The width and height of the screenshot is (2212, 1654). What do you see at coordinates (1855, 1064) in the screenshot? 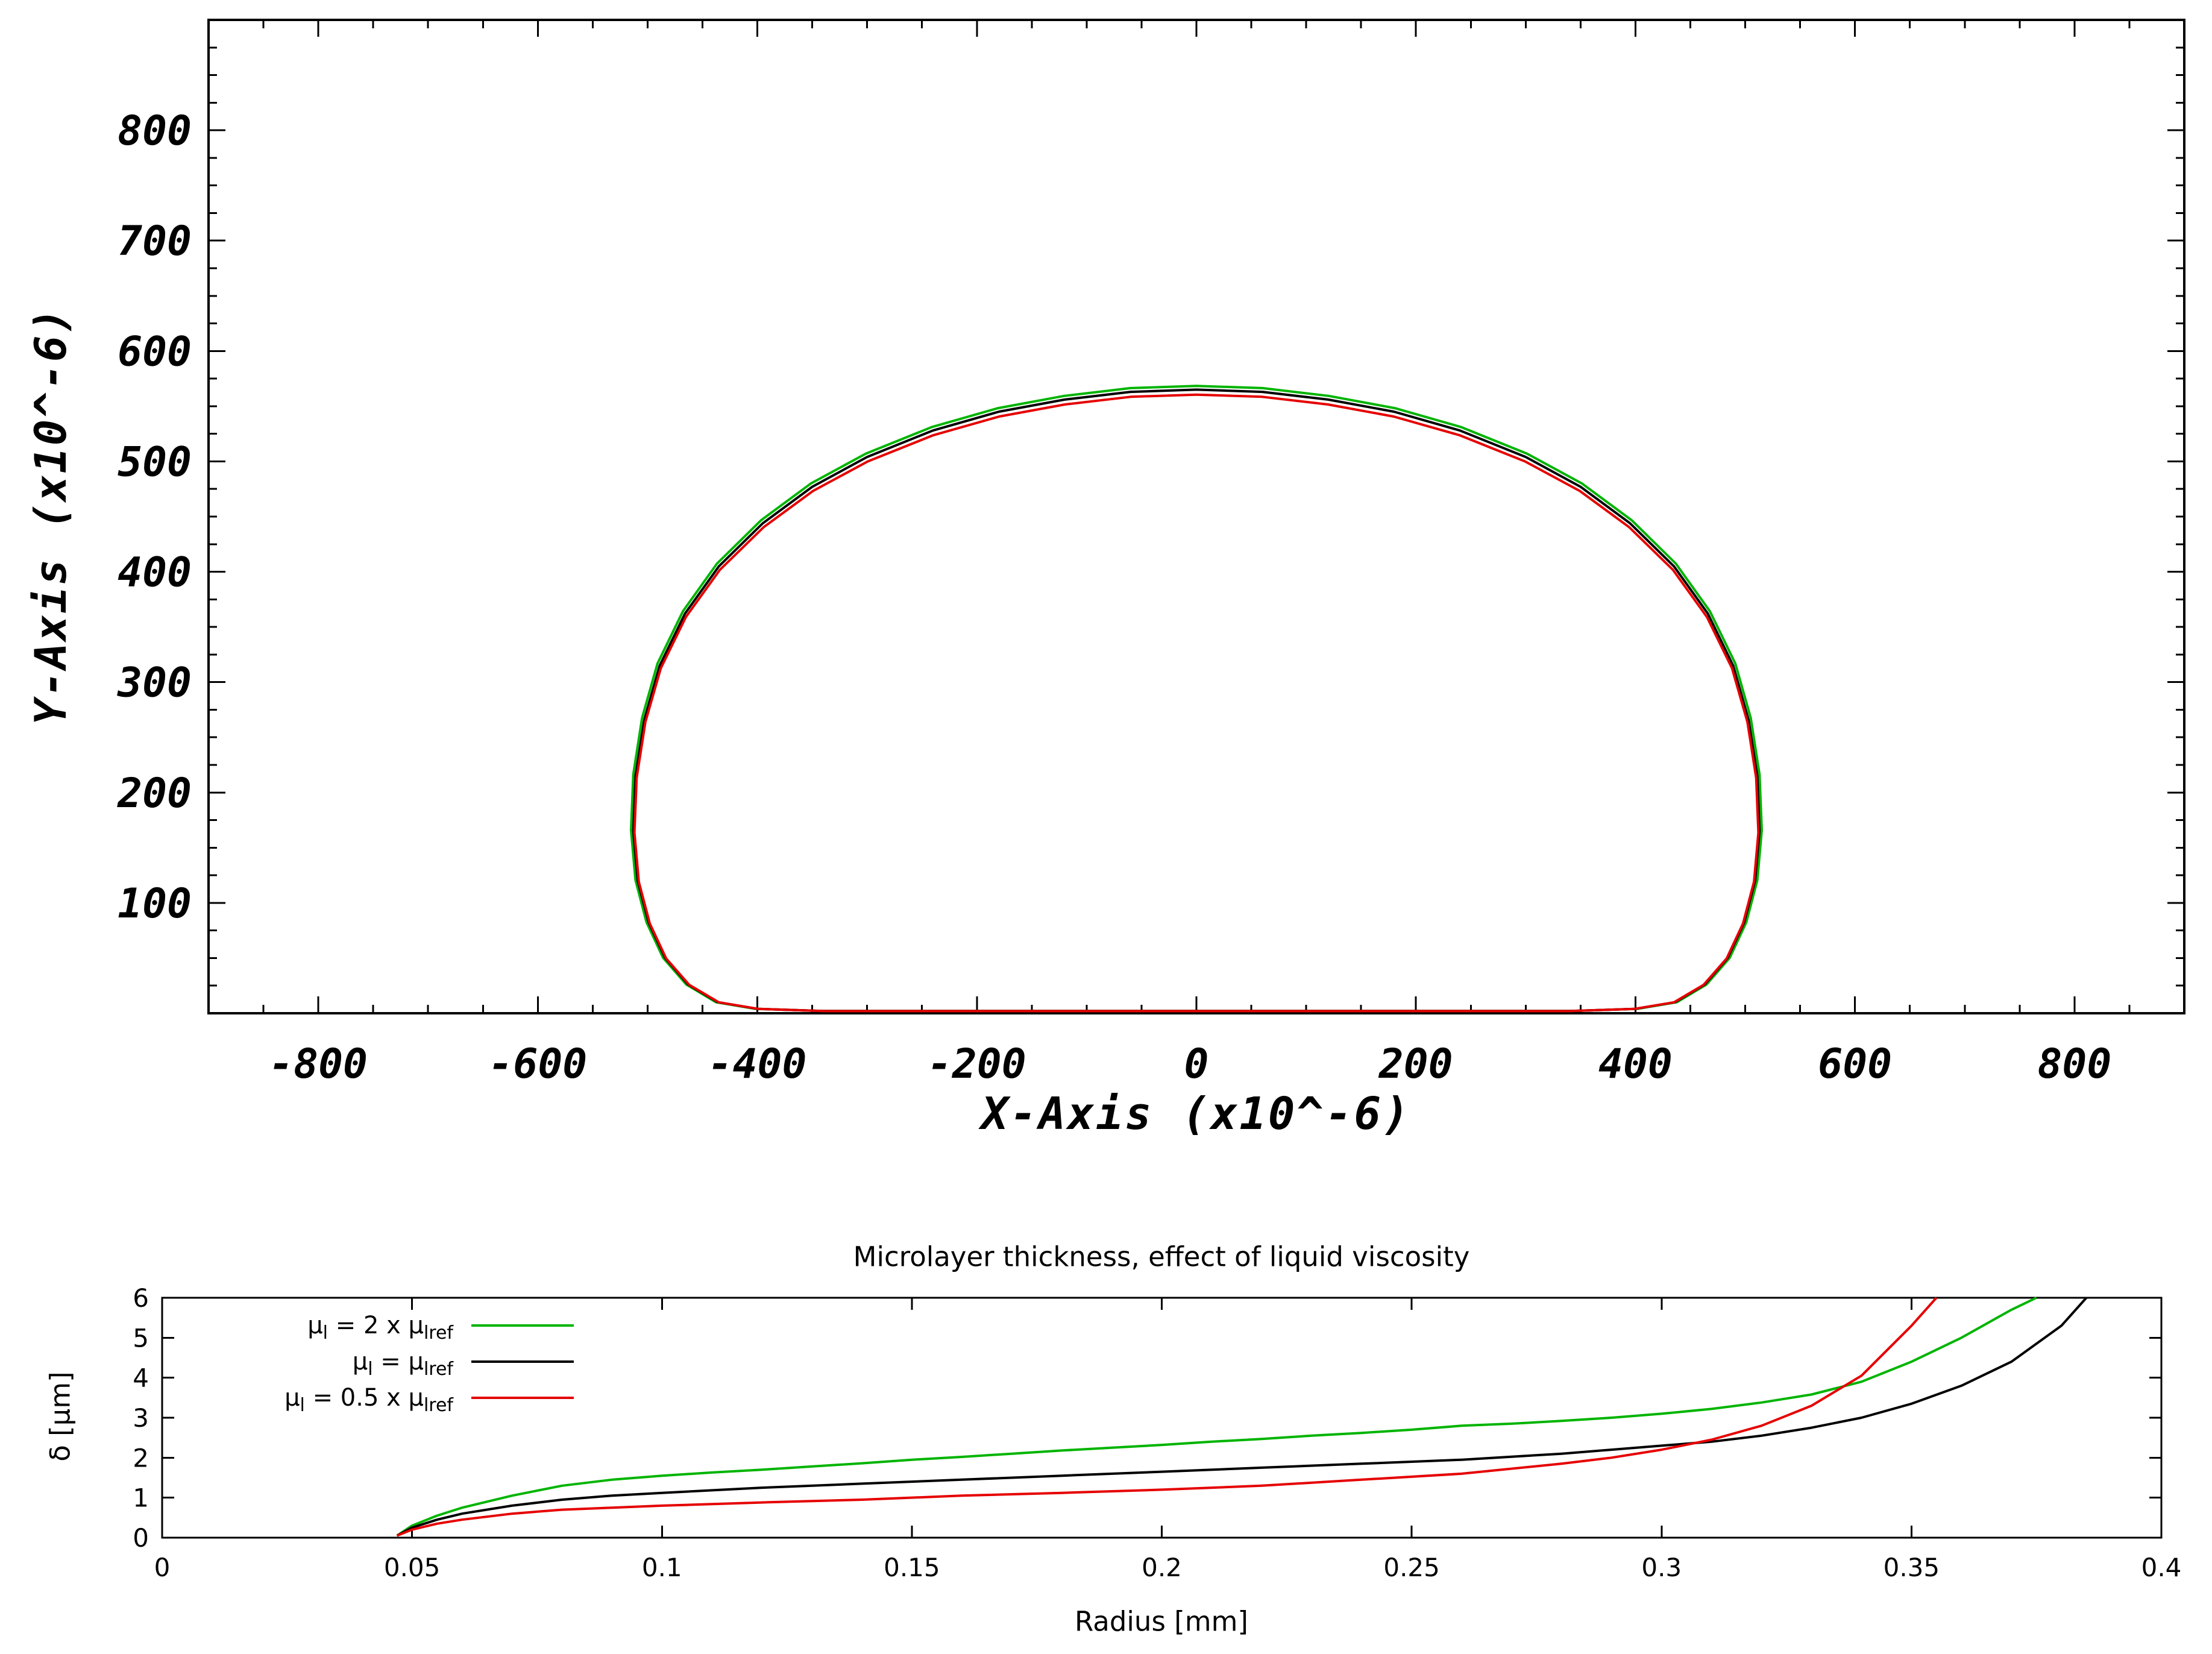
I see `x-tick-label: 600` at bounding box center [1855, 1064].